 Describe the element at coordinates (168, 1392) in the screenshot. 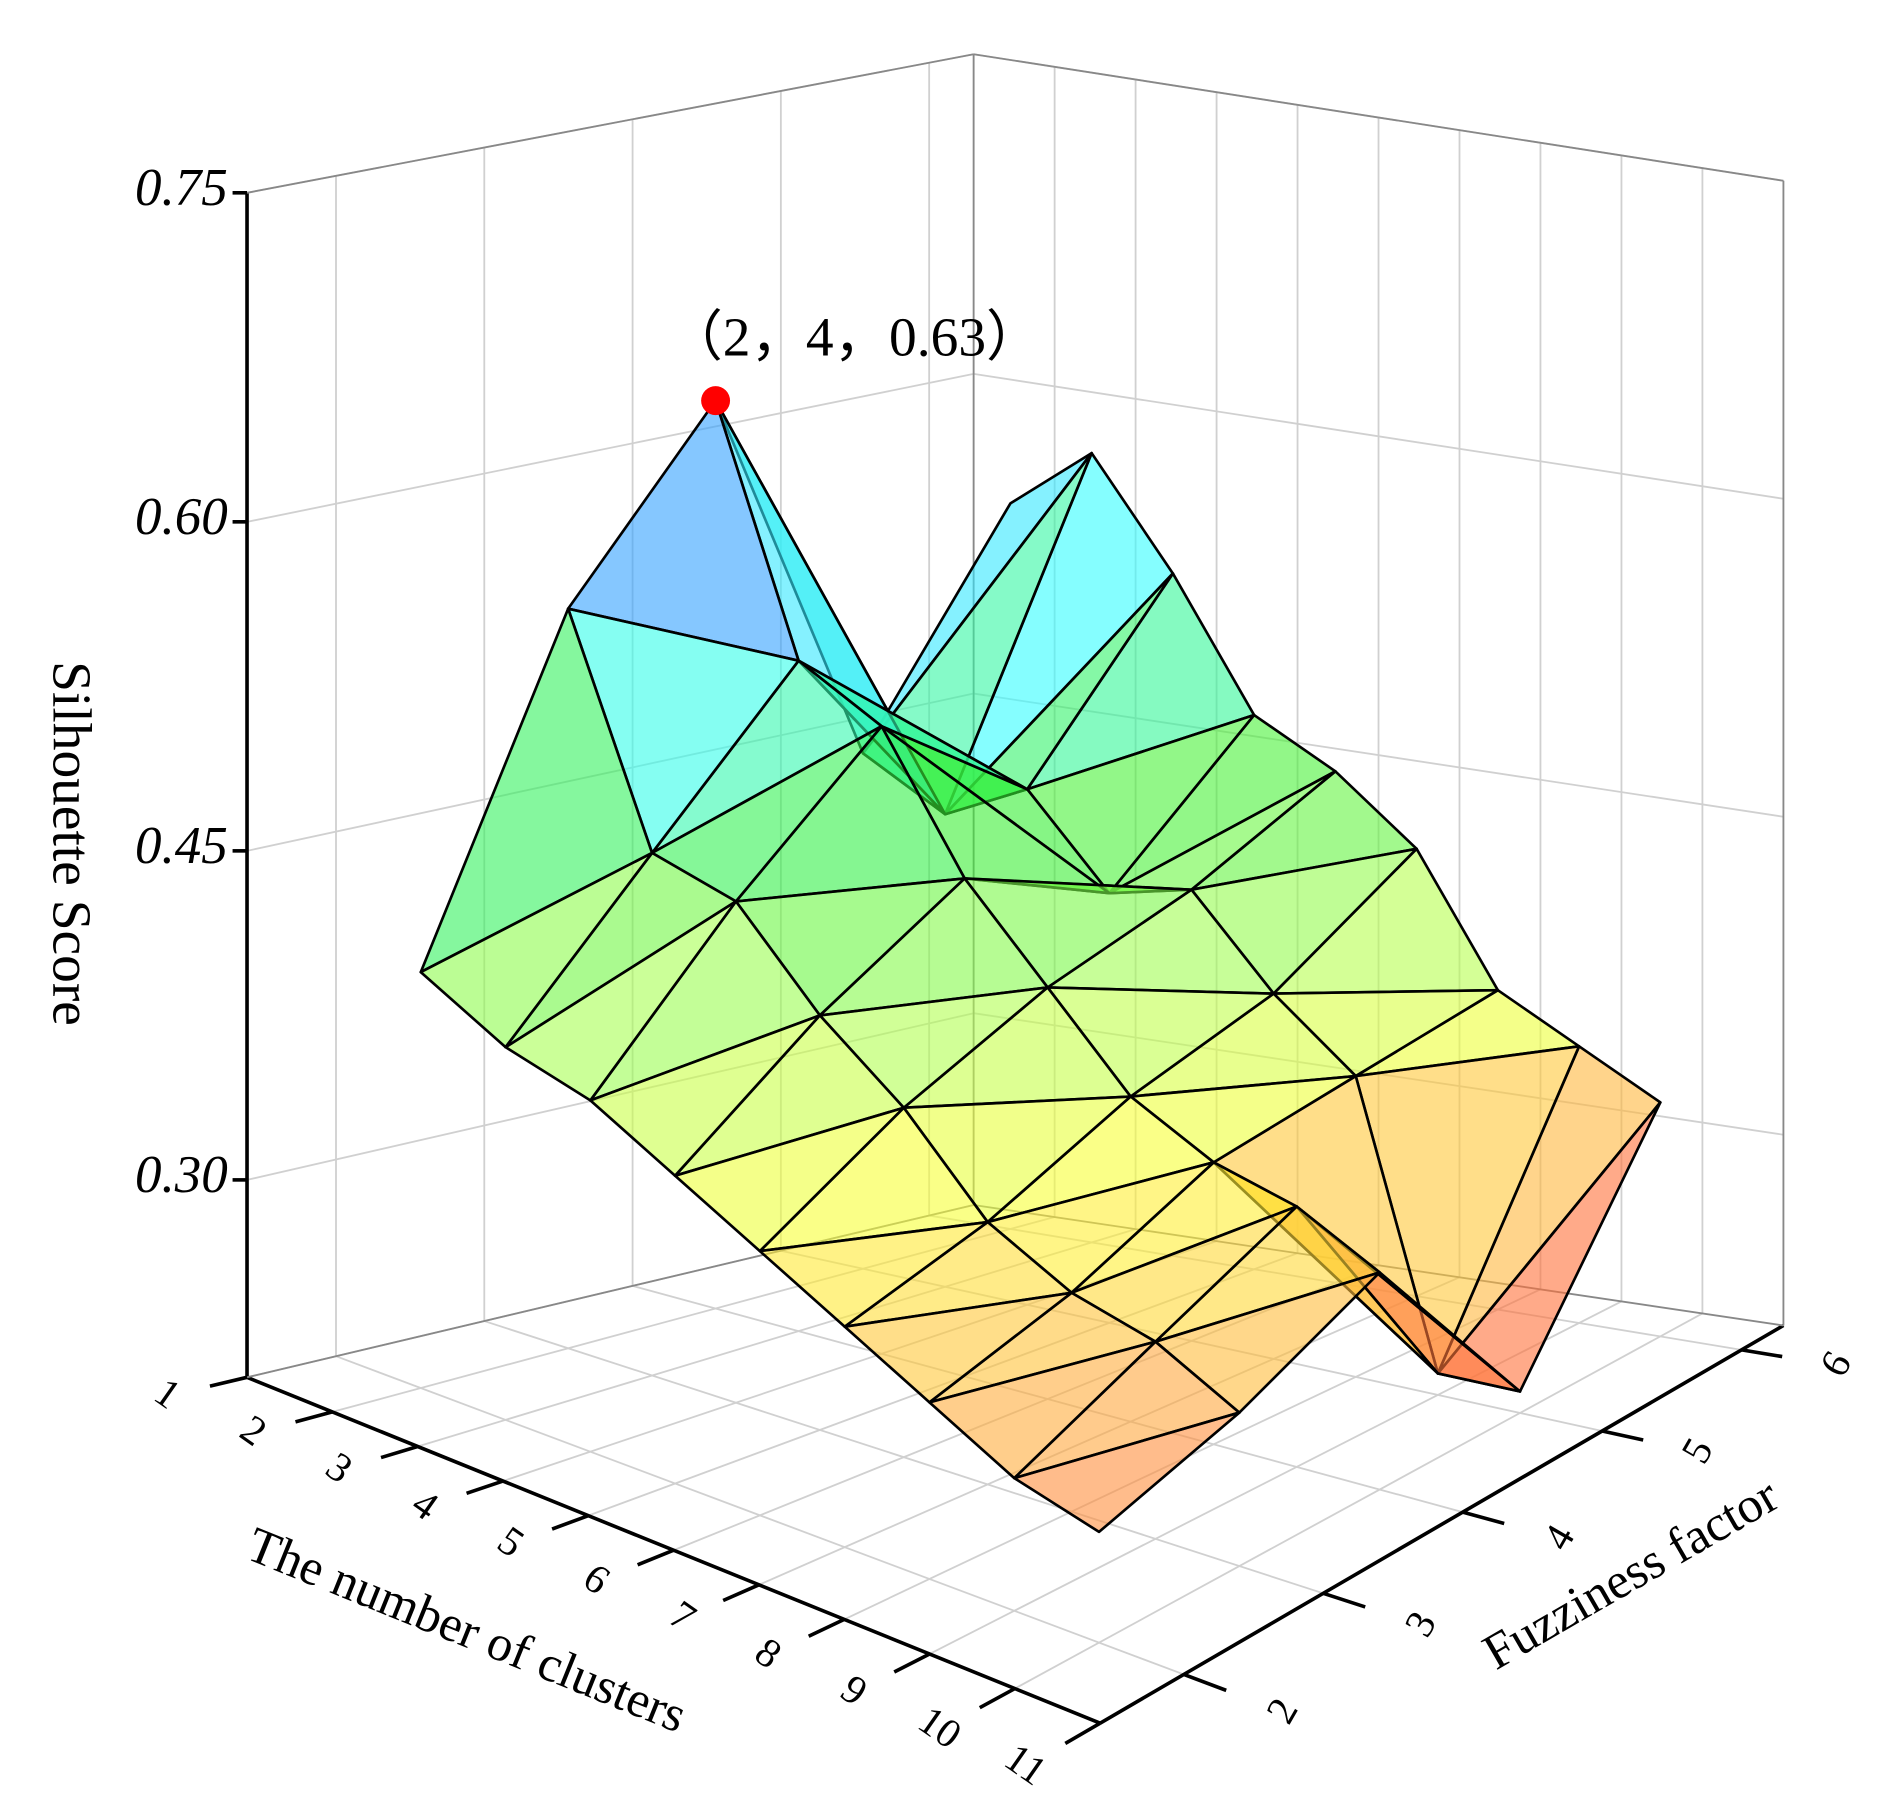

I see `x-tick-label: 1` at that location.